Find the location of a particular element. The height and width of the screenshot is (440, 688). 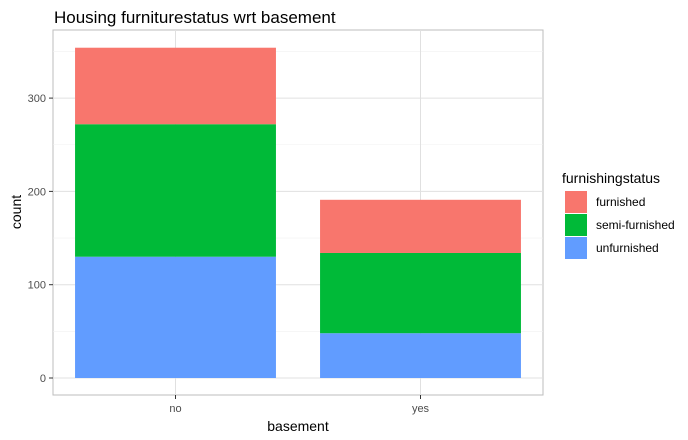

bar-furnished-yes is located at coordinates (420, 226).